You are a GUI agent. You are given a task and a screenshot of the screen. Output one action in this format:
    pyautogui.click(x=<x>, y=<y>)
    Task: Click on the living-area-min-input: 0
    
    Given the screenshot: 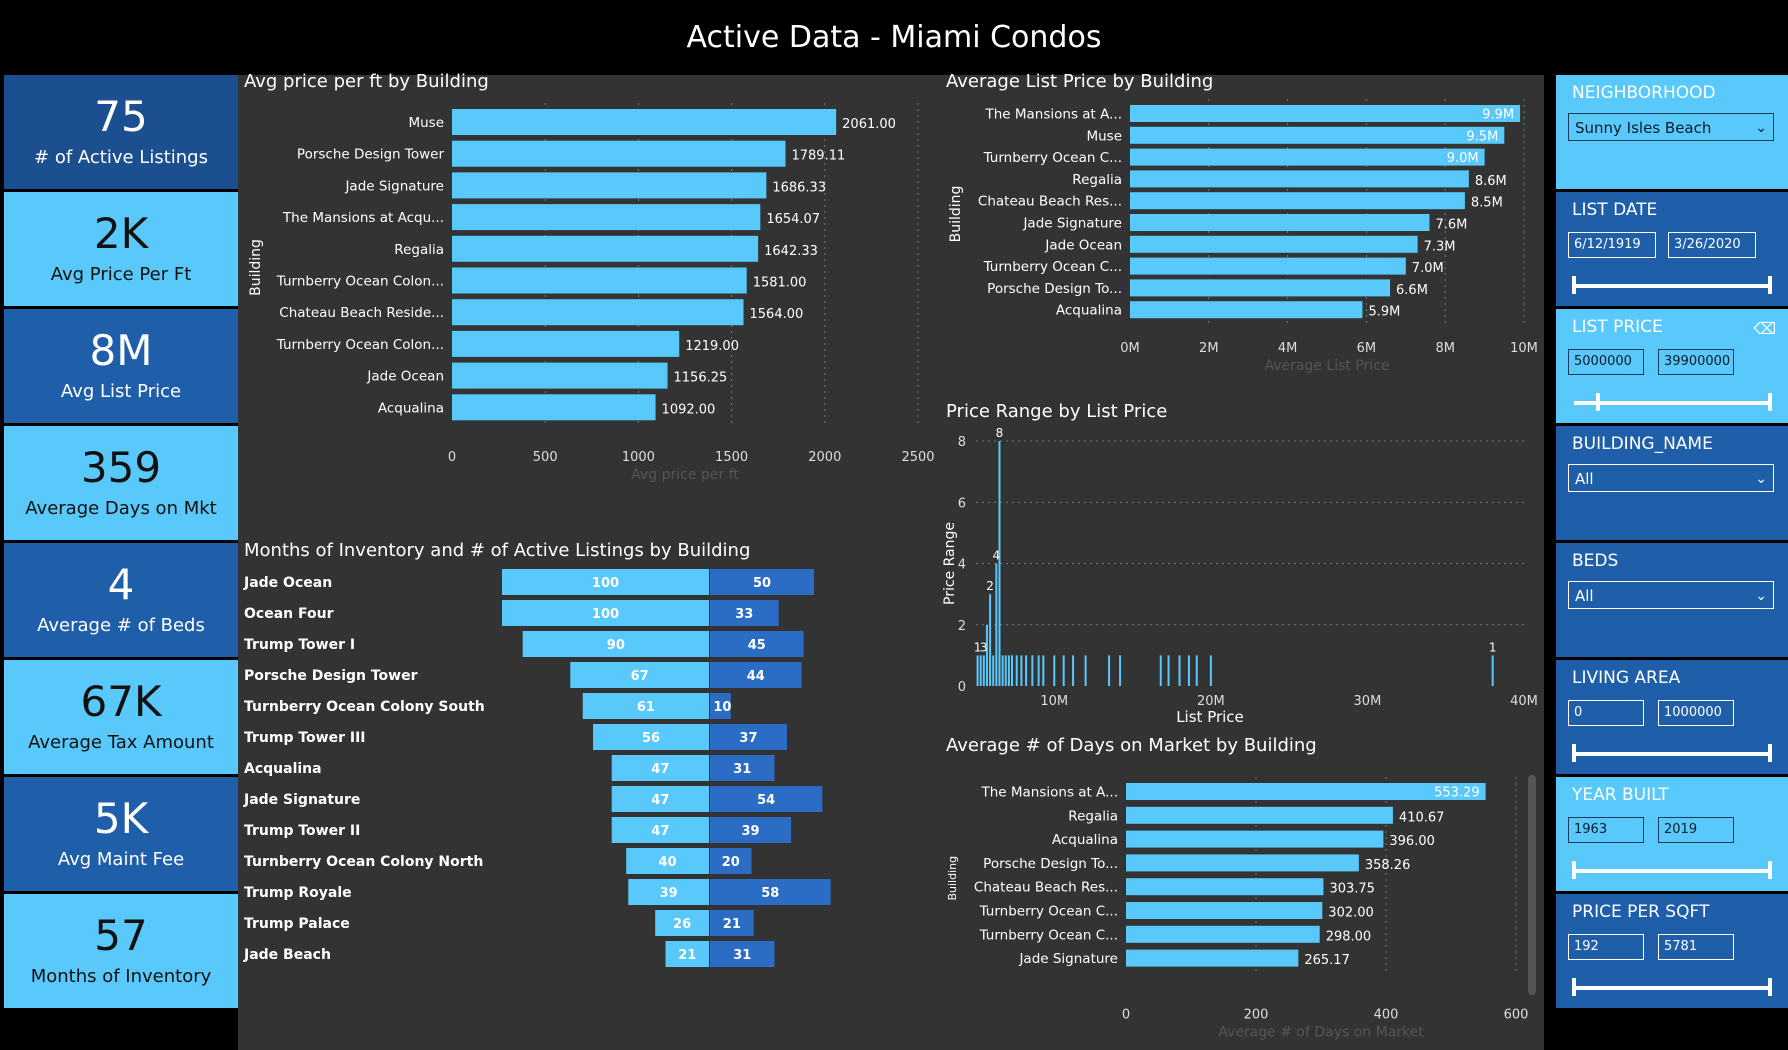 What is the action you would take?
    pyautogui.click(x=1606, y=713)
    